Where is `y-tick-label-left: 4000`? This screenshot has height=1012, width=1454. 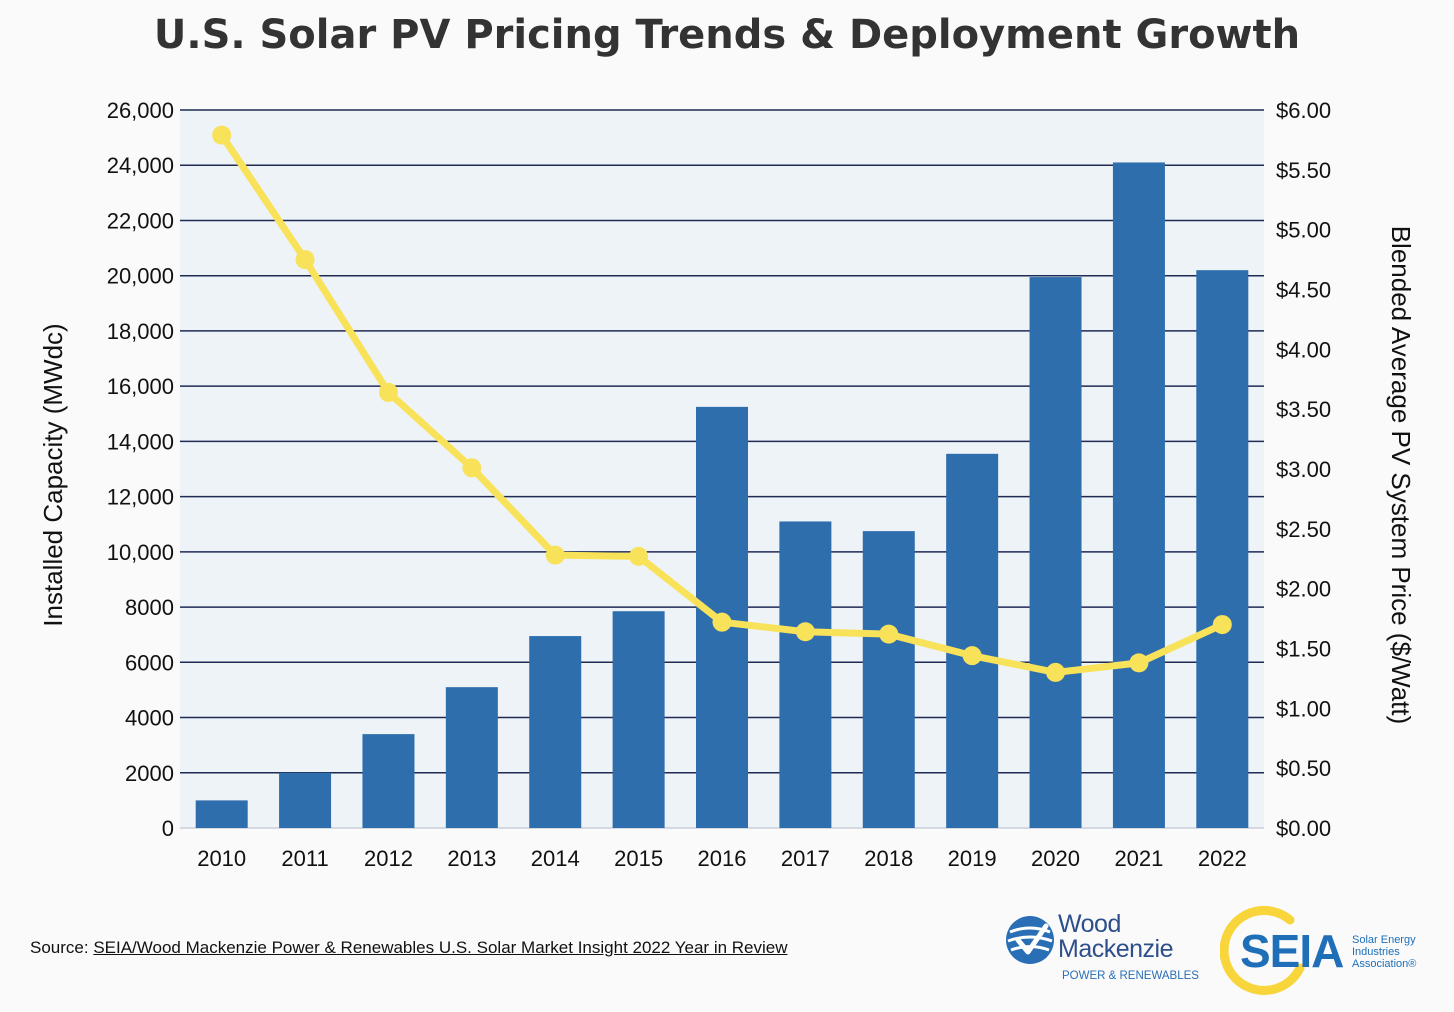
y-tick-label-left: 4000 is located at coordinates (149, 718).